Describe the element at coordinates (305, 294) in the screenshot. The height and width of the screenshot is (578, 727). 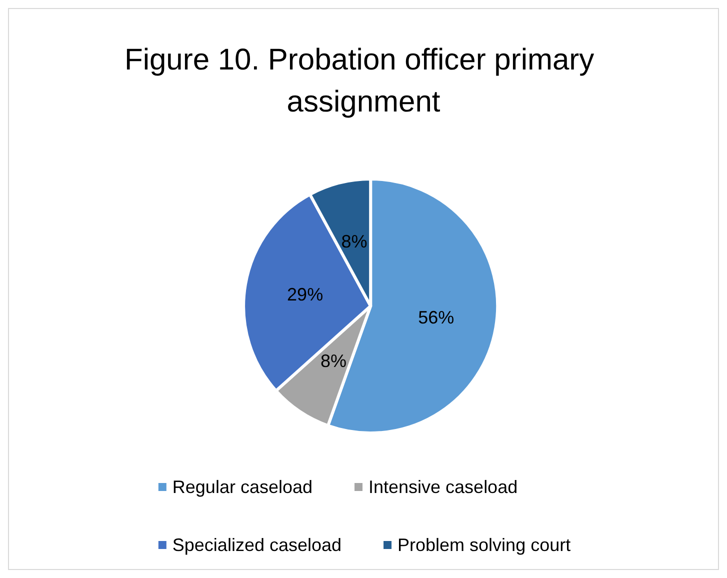
I see `data-label: 29%` at that location.